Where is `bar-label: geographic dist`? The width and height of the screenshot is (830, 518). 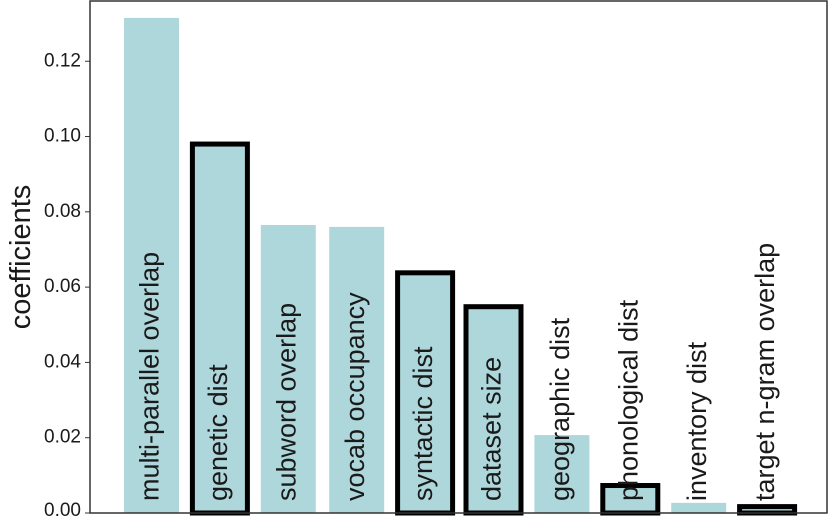 bar-label: geographic dist is located at coordinates (560, 409).